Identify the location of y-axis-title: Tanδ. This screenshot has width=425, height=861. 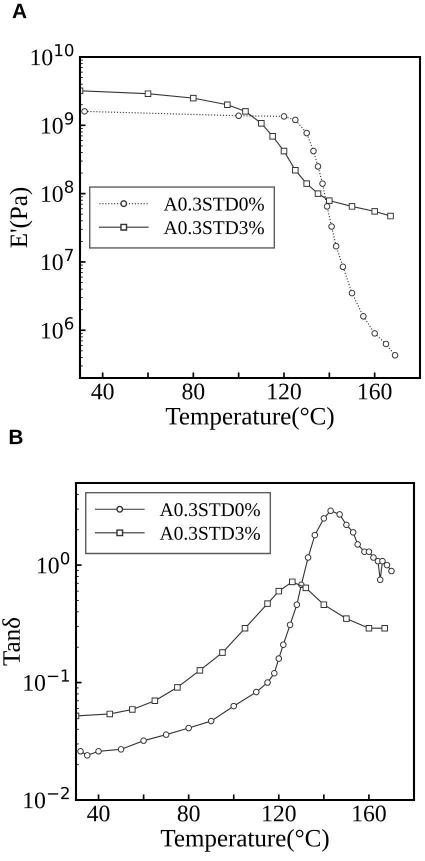
(11, 642).